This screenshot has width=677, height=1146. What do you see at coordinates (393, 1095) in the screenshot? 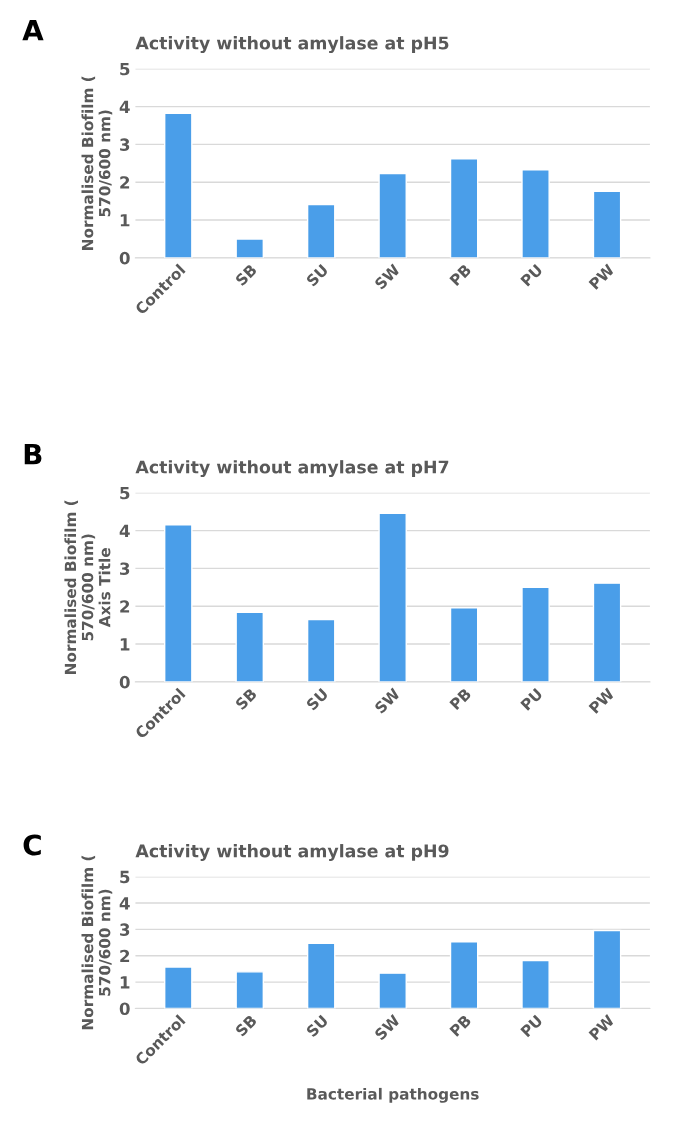
I see `x-axis-title: Bacterial pathogens` at bounding box center [393, 1095].